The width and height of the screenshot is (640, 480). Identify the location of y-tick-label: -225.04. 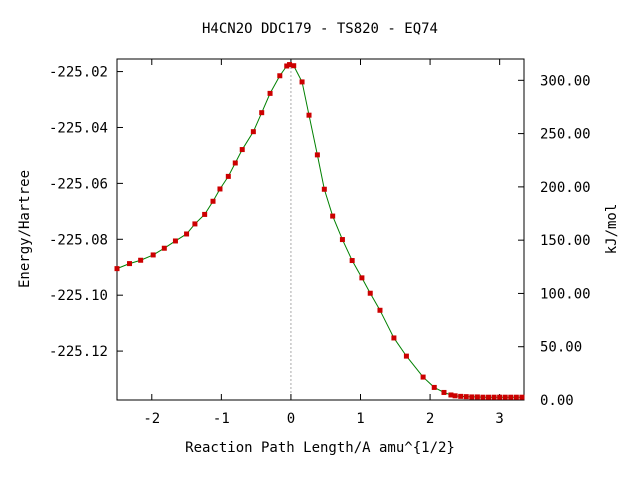
(78, 128).